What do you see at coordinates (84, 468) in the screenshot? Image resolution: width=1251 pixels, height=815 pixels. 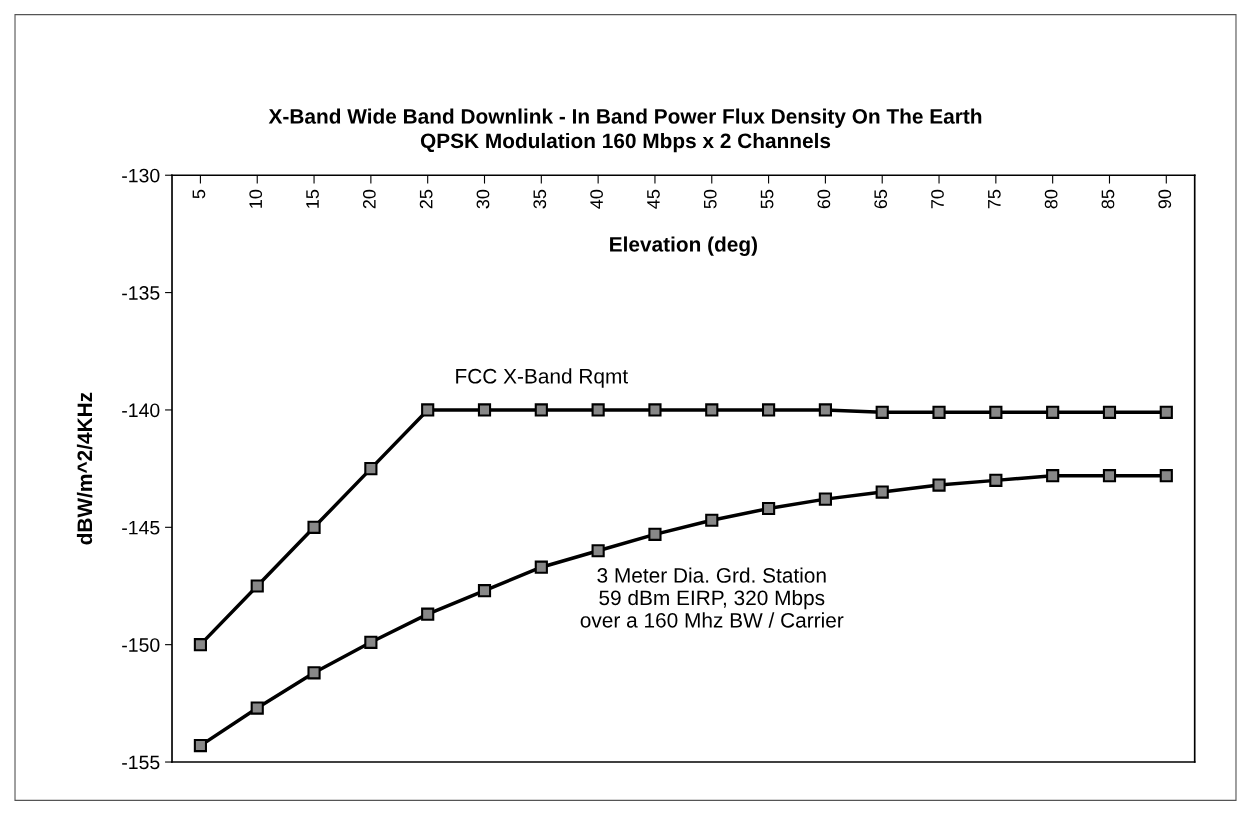 I see `y-axis-title: dBW/m^2/4KHz` at bounding box center [84, 468].